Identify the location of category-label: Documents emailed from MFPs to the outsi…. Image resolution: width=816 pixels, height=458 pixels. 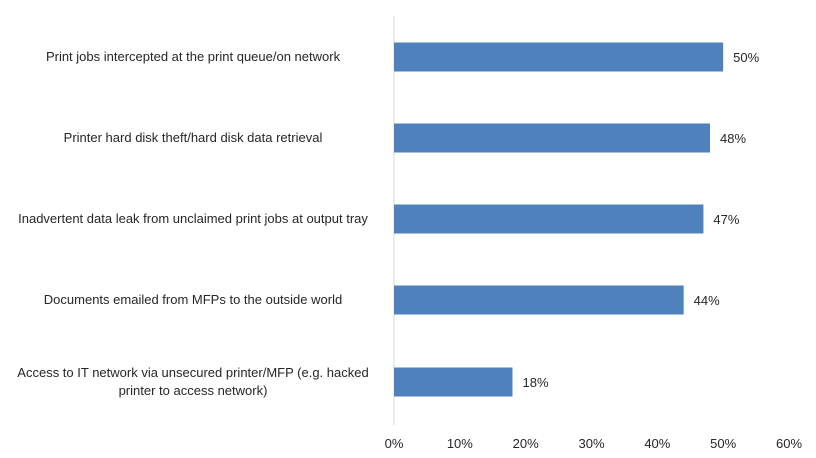
(193, 299).